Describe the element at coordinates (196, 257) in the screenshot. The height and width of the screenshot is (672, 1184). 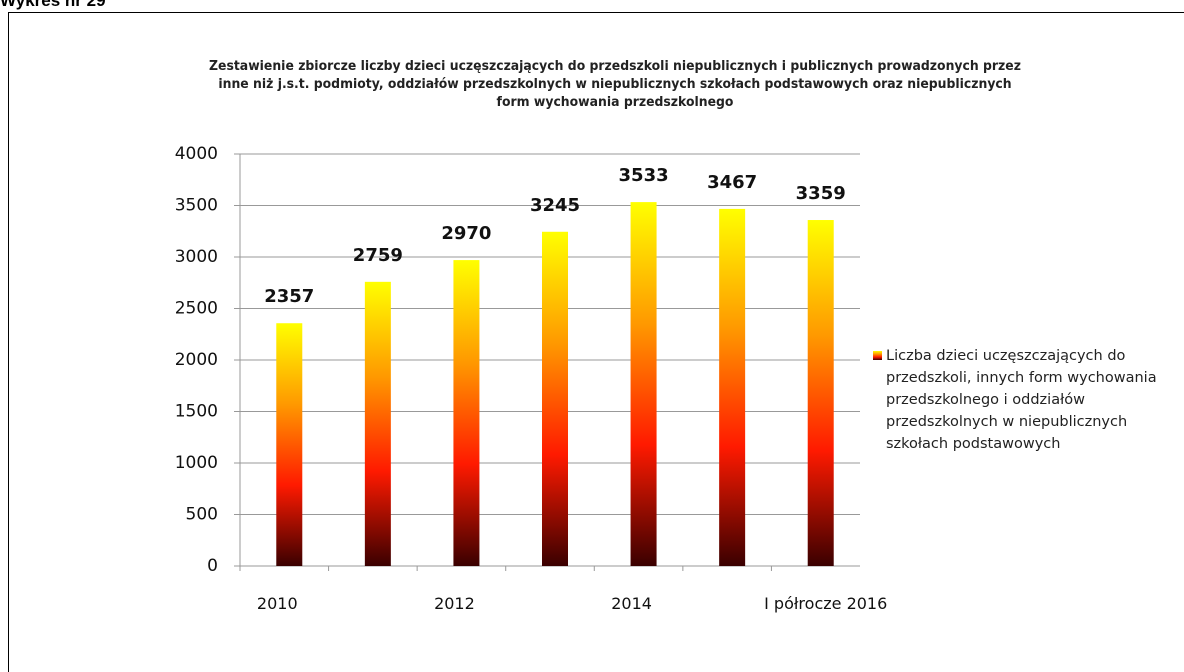
I see `y-tick-label: 3000` at that location.